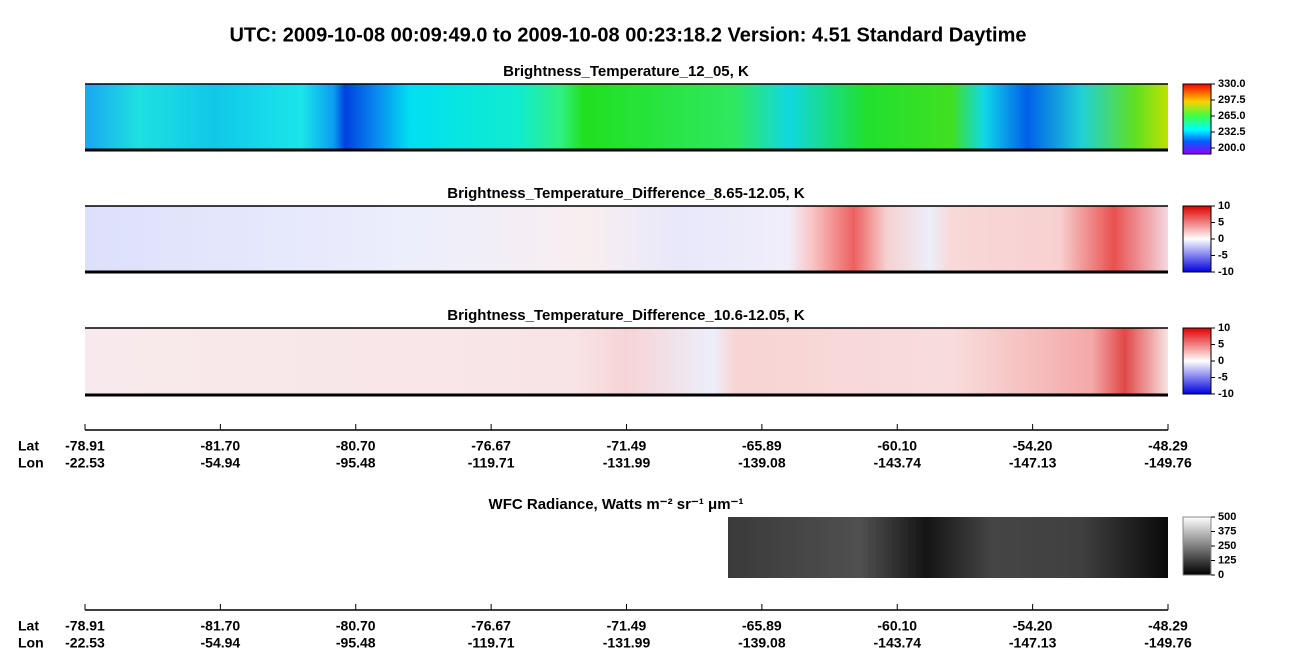 This screenshot has width=1300, height=667. Describe the element at coordinates (1227, 517) in the screenshot. I see `colorbar-label: 500` at that location.